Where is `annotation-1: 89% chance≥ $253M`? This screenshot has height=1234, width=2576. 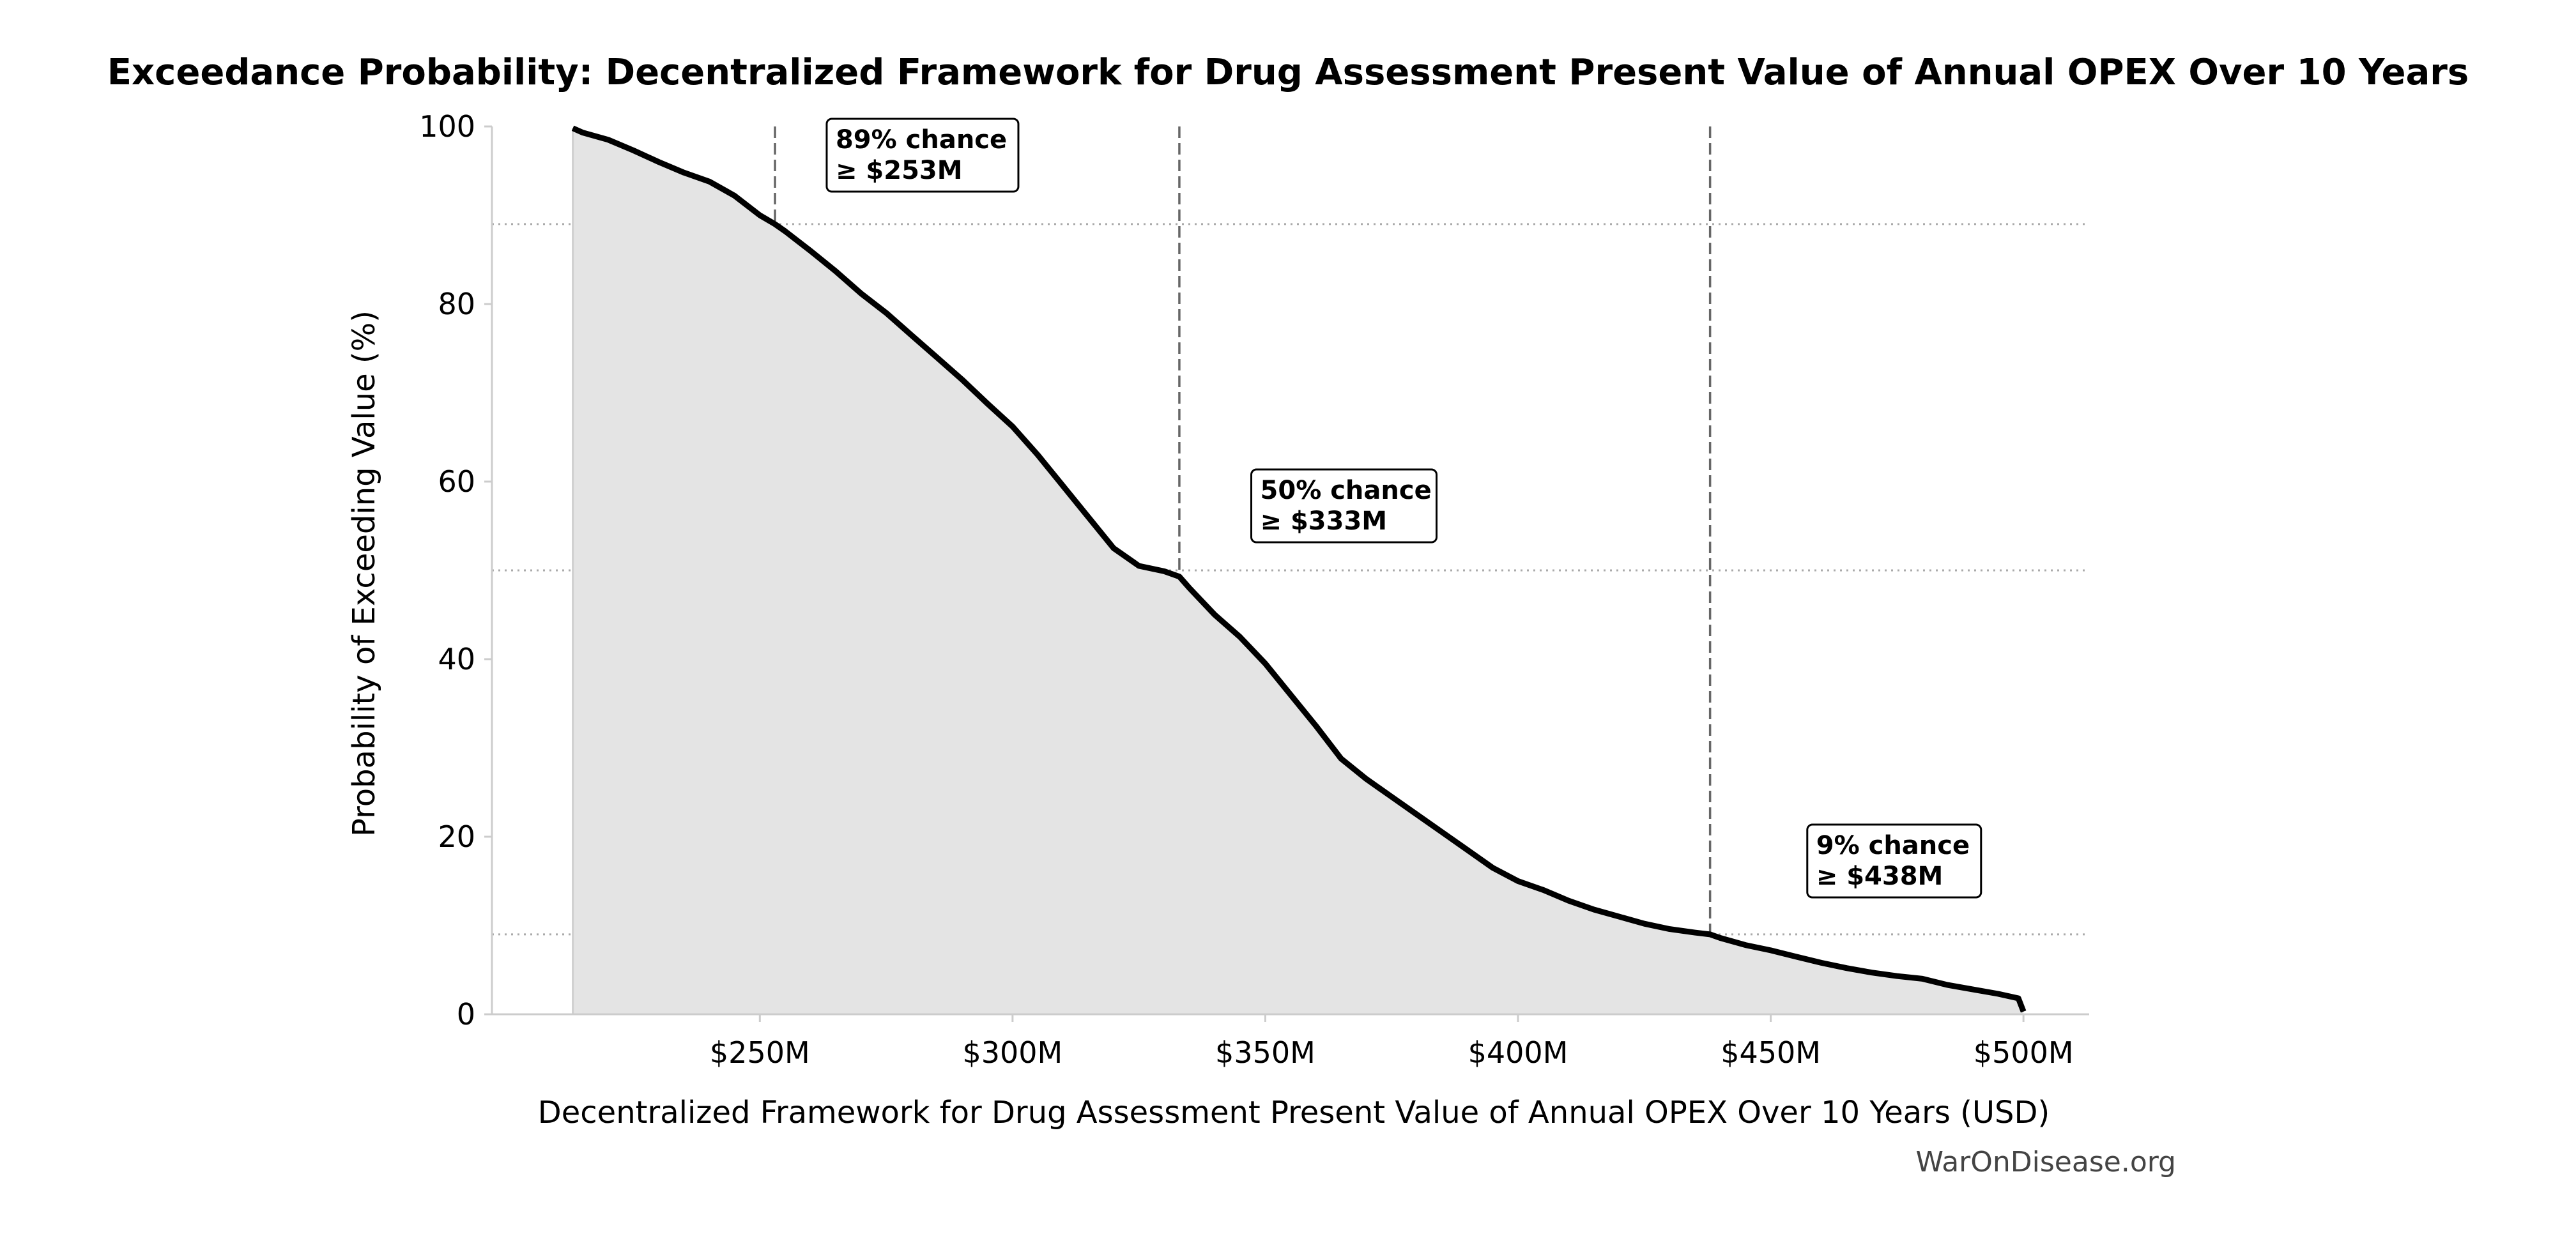 annotation-1: 89% chance≥ $253M is located at coordinates (922, 155).